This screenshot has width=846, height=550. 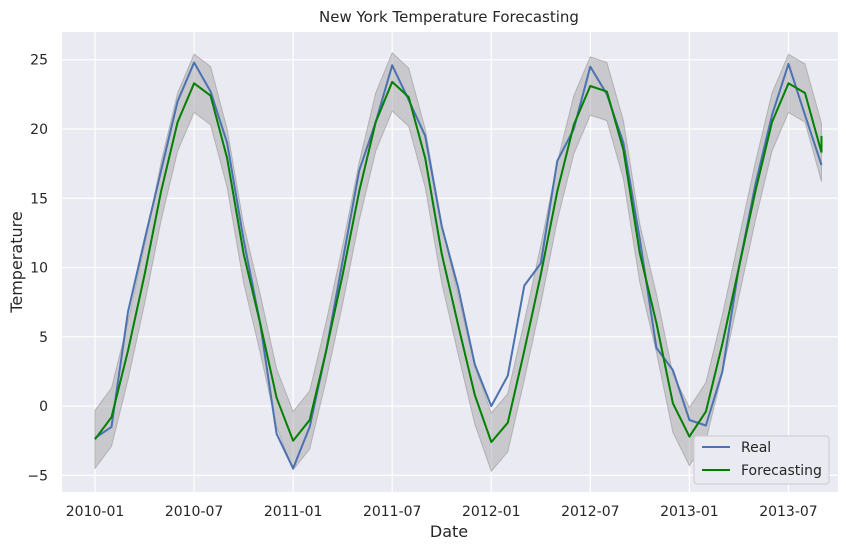 What do you see at coordinates (491, 512) in the screenshot?
I see `x-tick-label: 2012-01` at bounding box center [491, 512].